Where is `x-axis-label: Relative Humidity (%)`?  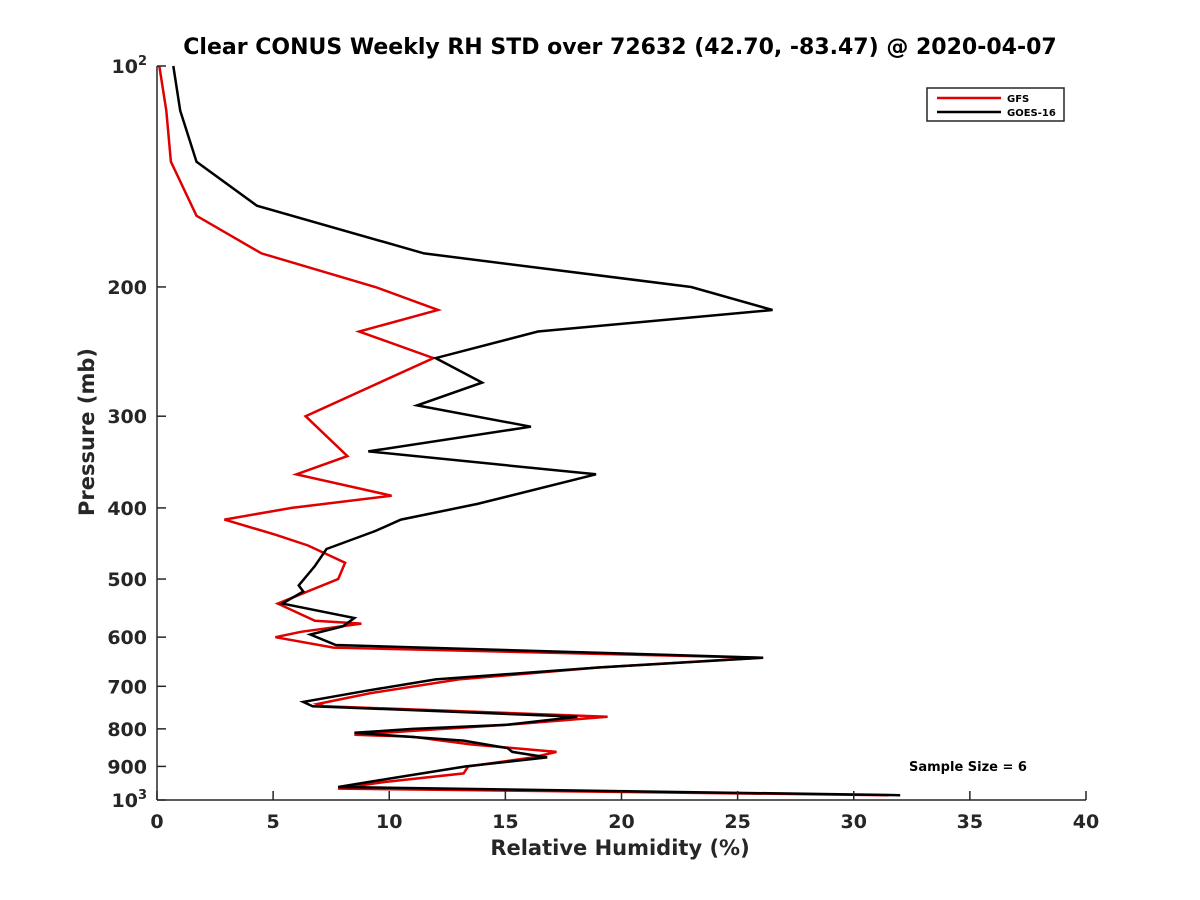 x-axis-label: Relative Humidity (%) is located at coordinates (619, 848).